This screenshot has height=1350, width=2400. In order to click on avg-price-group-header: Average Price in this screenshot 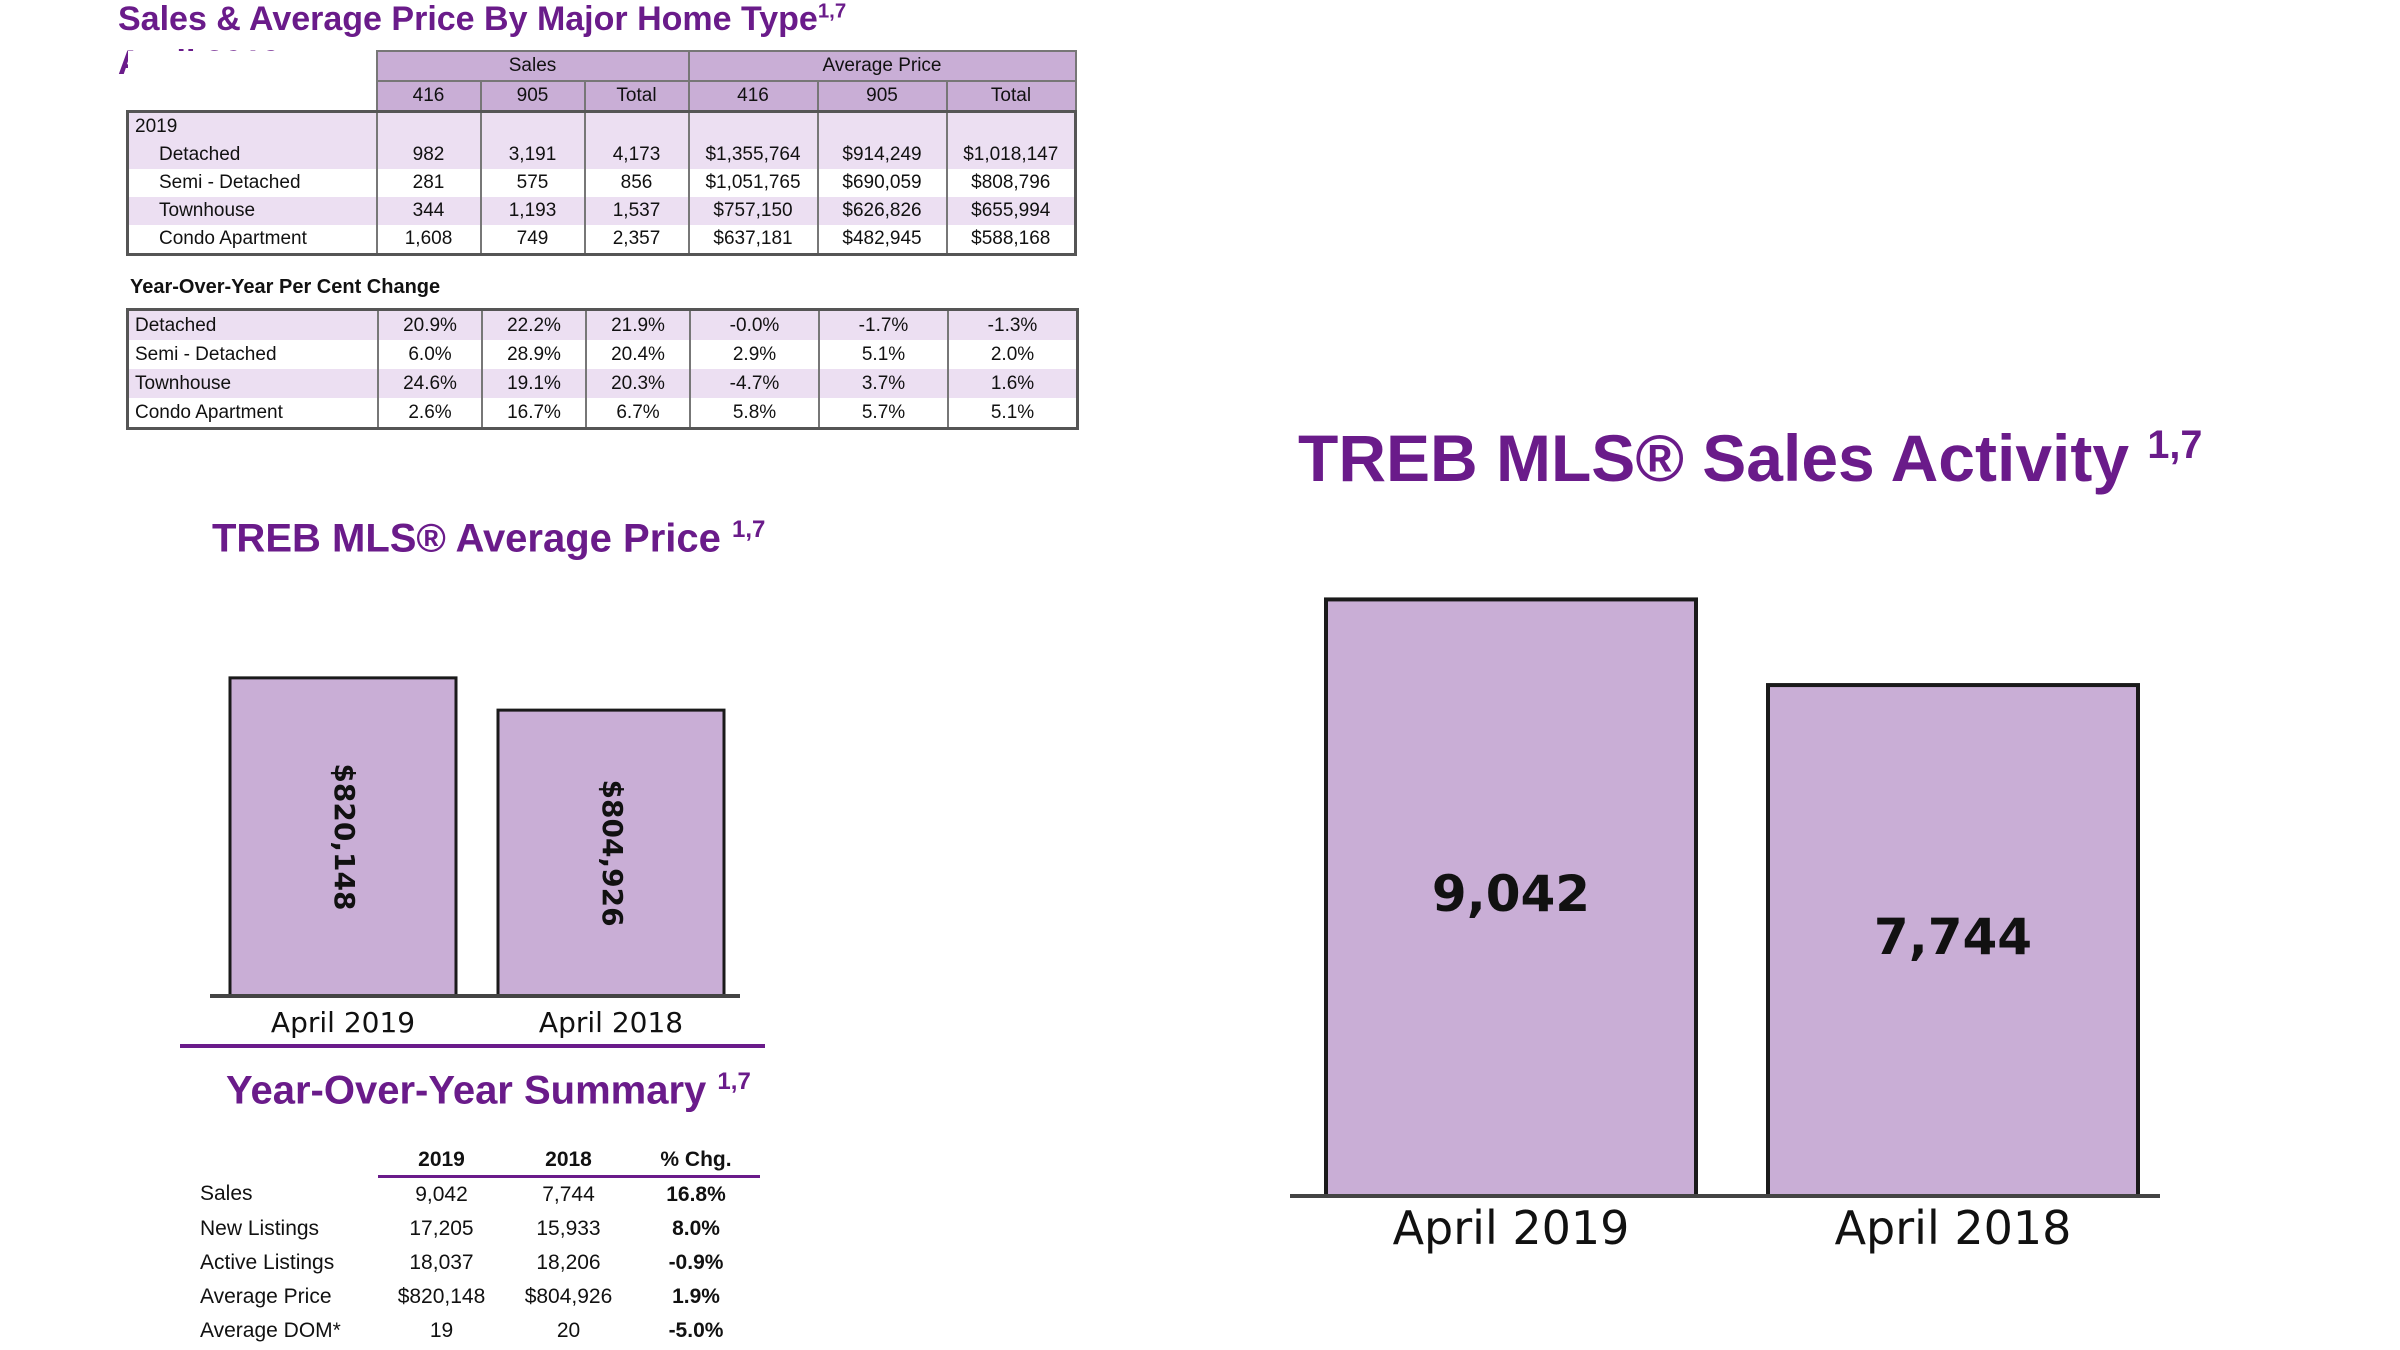, I will do `click(882, 66)`.